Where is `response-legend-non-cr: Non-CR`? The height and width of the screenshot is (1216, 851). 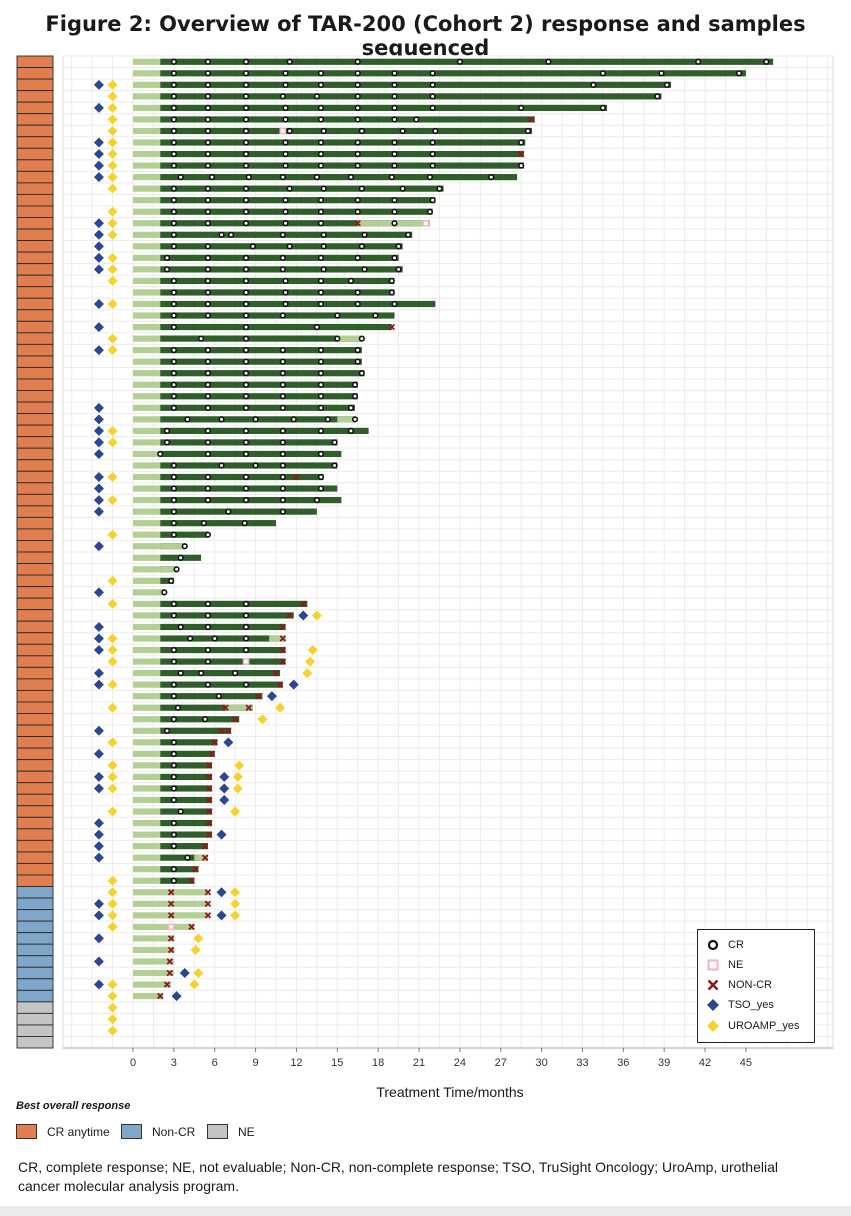
response-legend-non-cr: Non-CR is located at coordinates (158, 1131).